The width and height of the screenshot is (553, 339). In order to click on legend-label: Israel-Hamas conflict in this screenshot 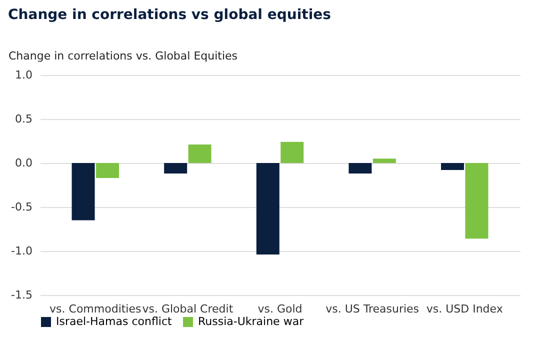, I will do `click(114, 321)`.